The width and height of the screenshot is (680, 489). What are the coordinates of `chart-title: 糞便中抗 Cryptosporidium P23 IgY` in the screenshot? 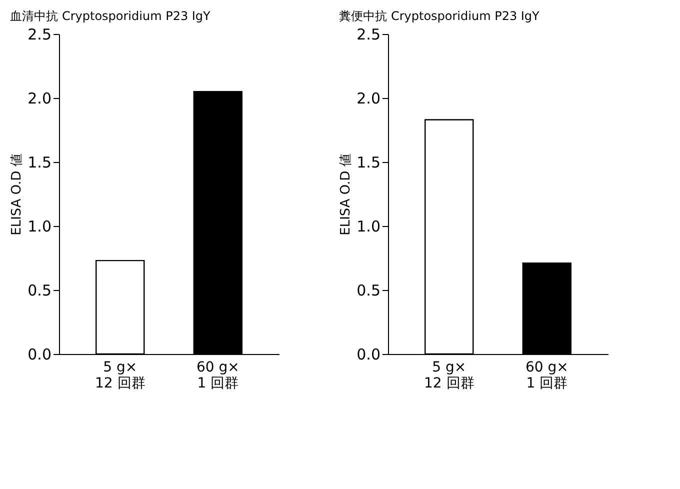 It's located at (439, 16).